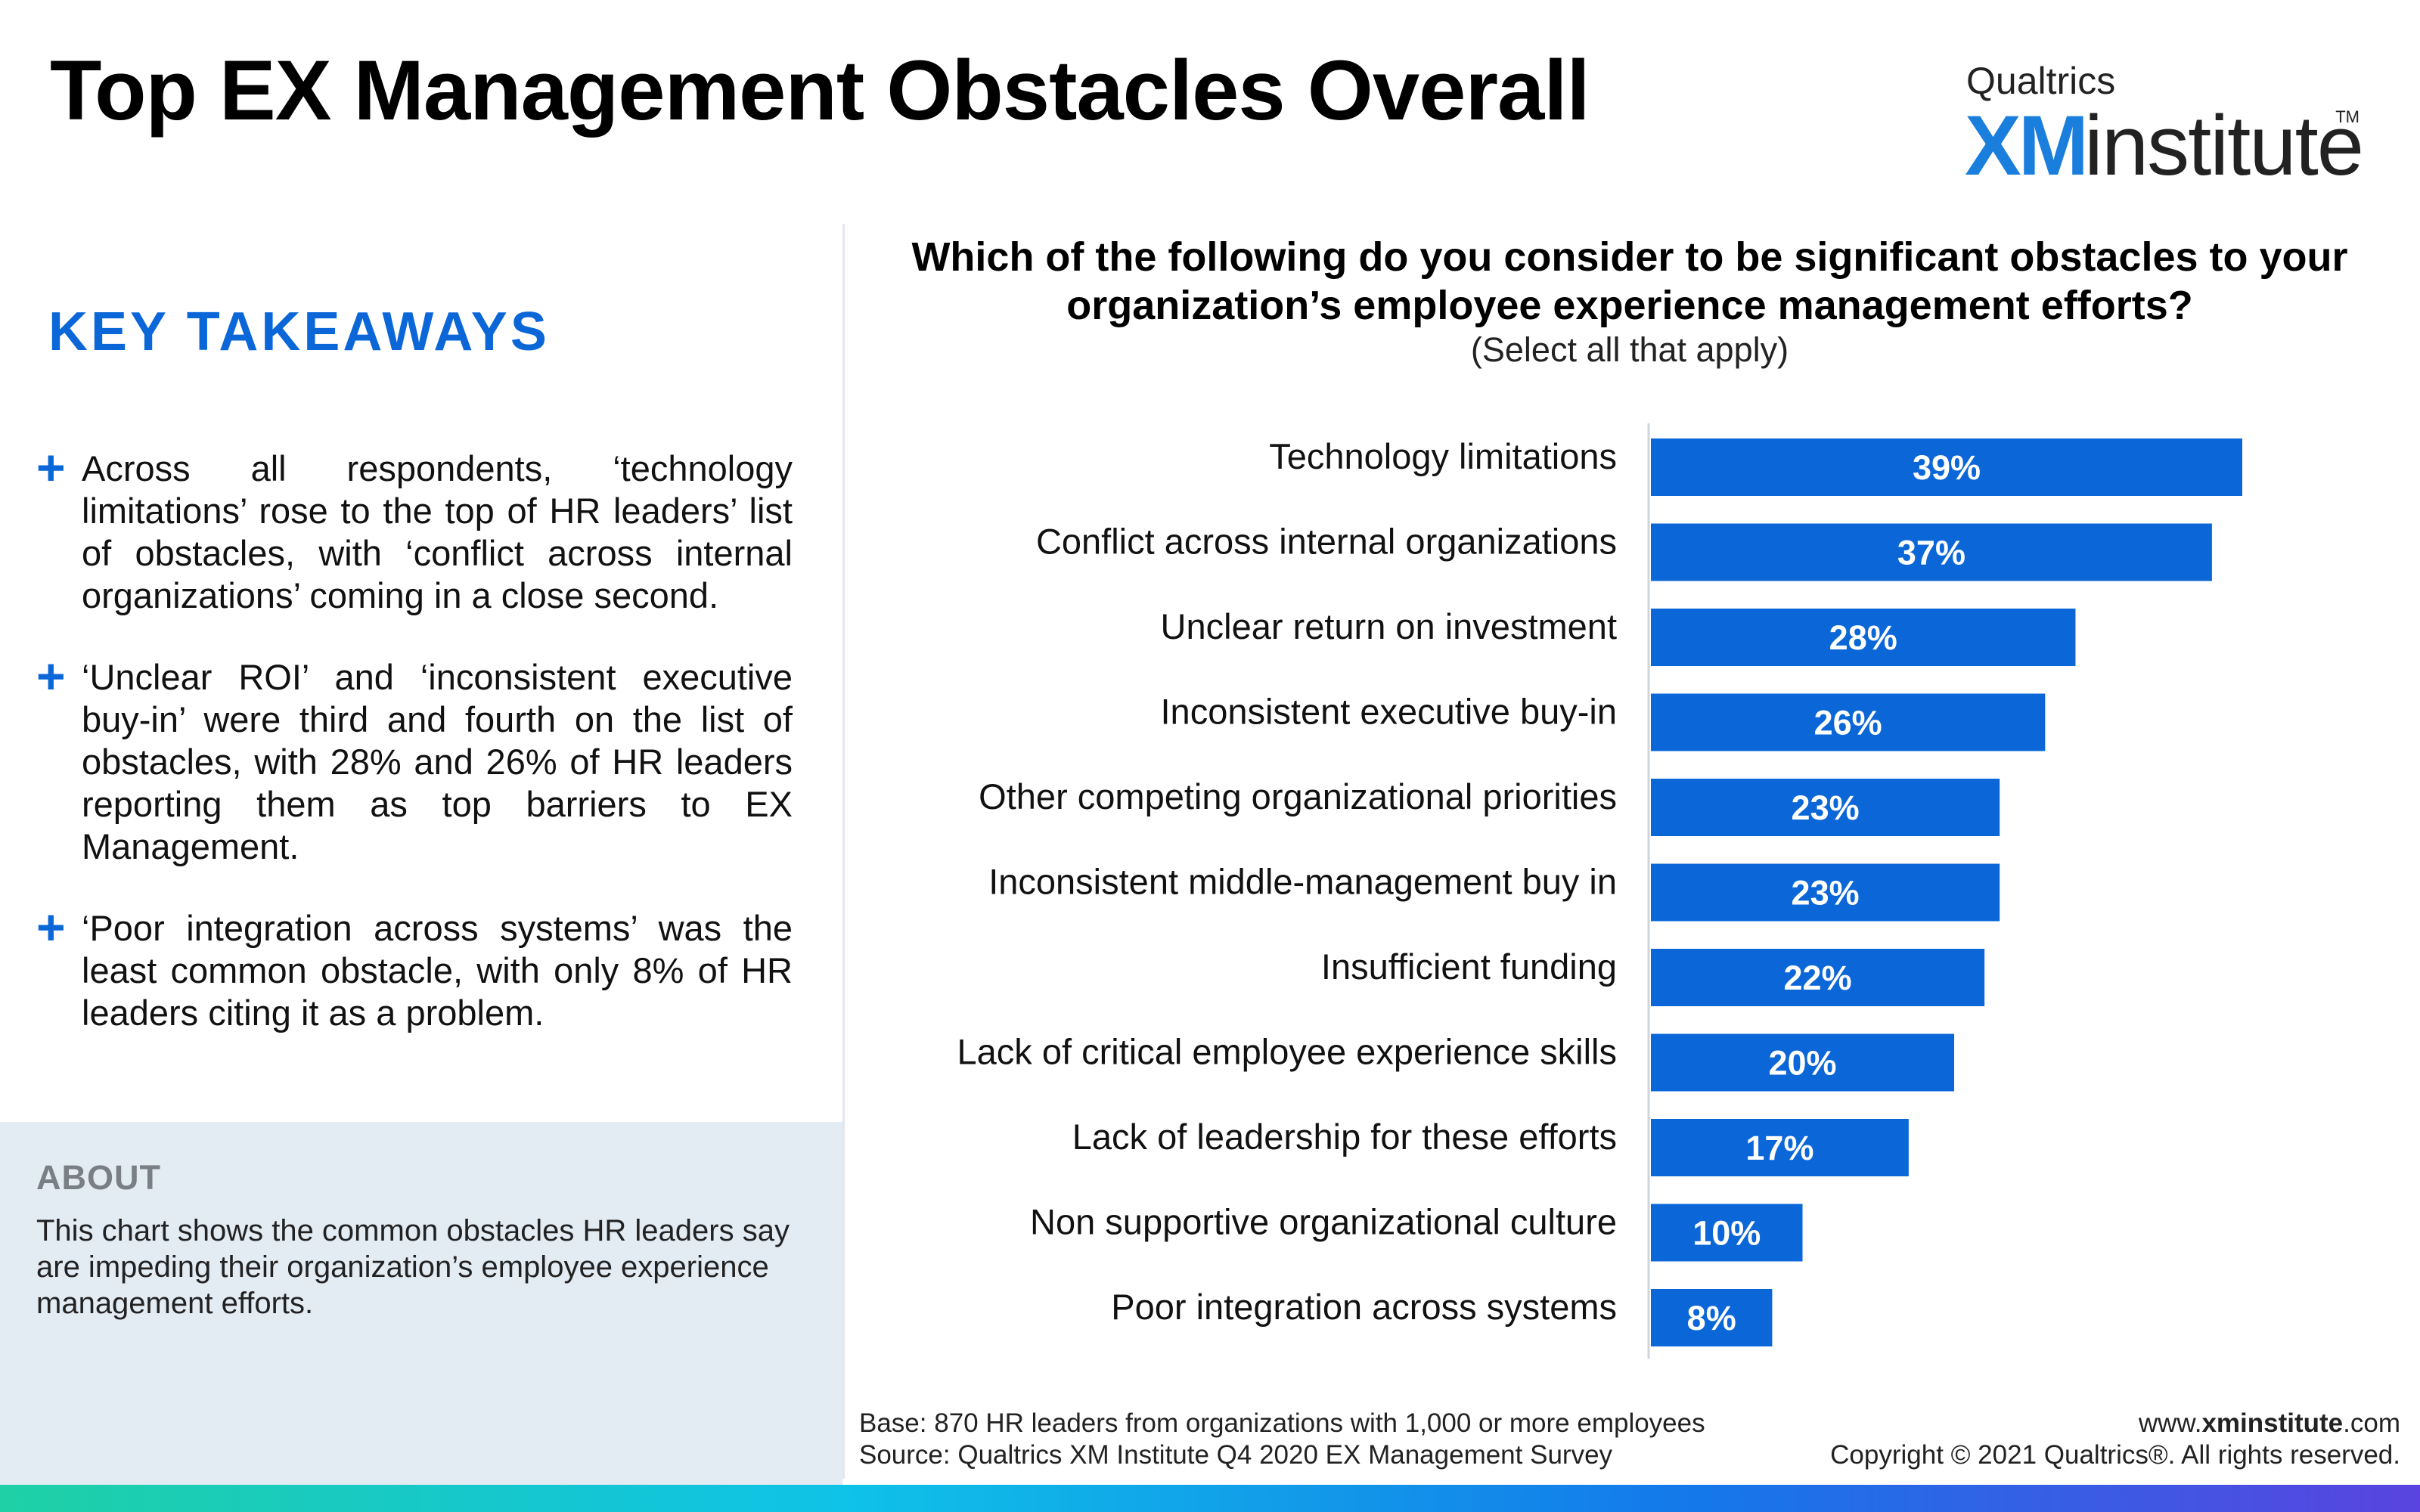 This screenshot has height=1512, width=2420. What do you see at coordinates (99, 1177) in the screenshot?
I see `about-heading: ABOUT` at bounding box center [99, 1177].